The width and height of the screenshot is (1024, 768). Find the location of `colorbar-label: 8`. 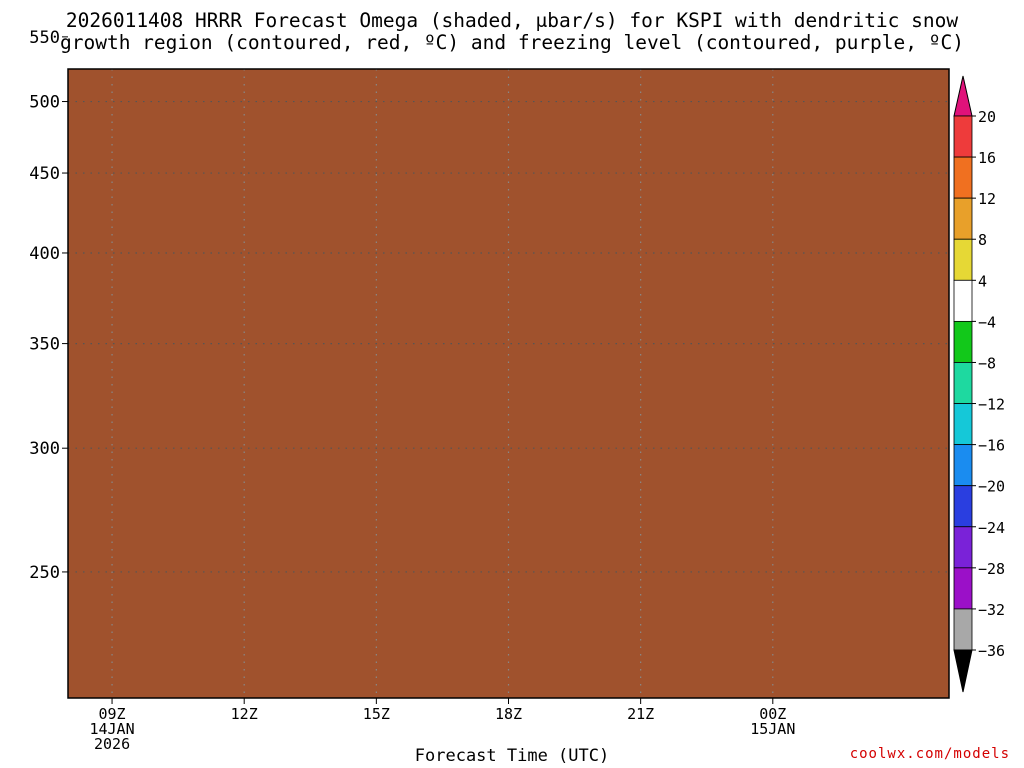

colorbar-label: 8 is located at coordinates (982, 240).